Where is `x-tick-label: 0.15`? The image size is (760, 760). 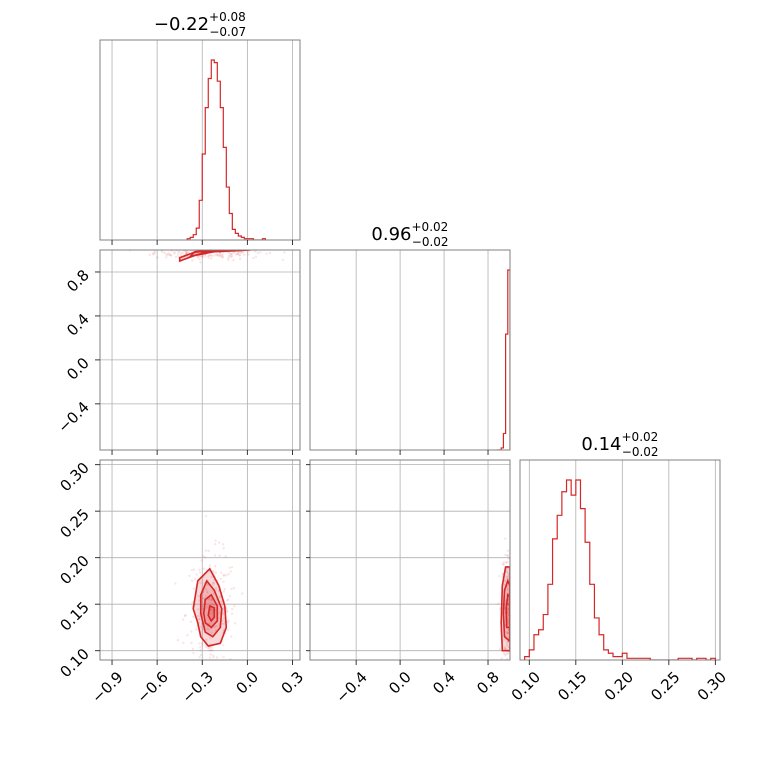 x-tick-label: 0.15 is located at coordinates (572, 686).